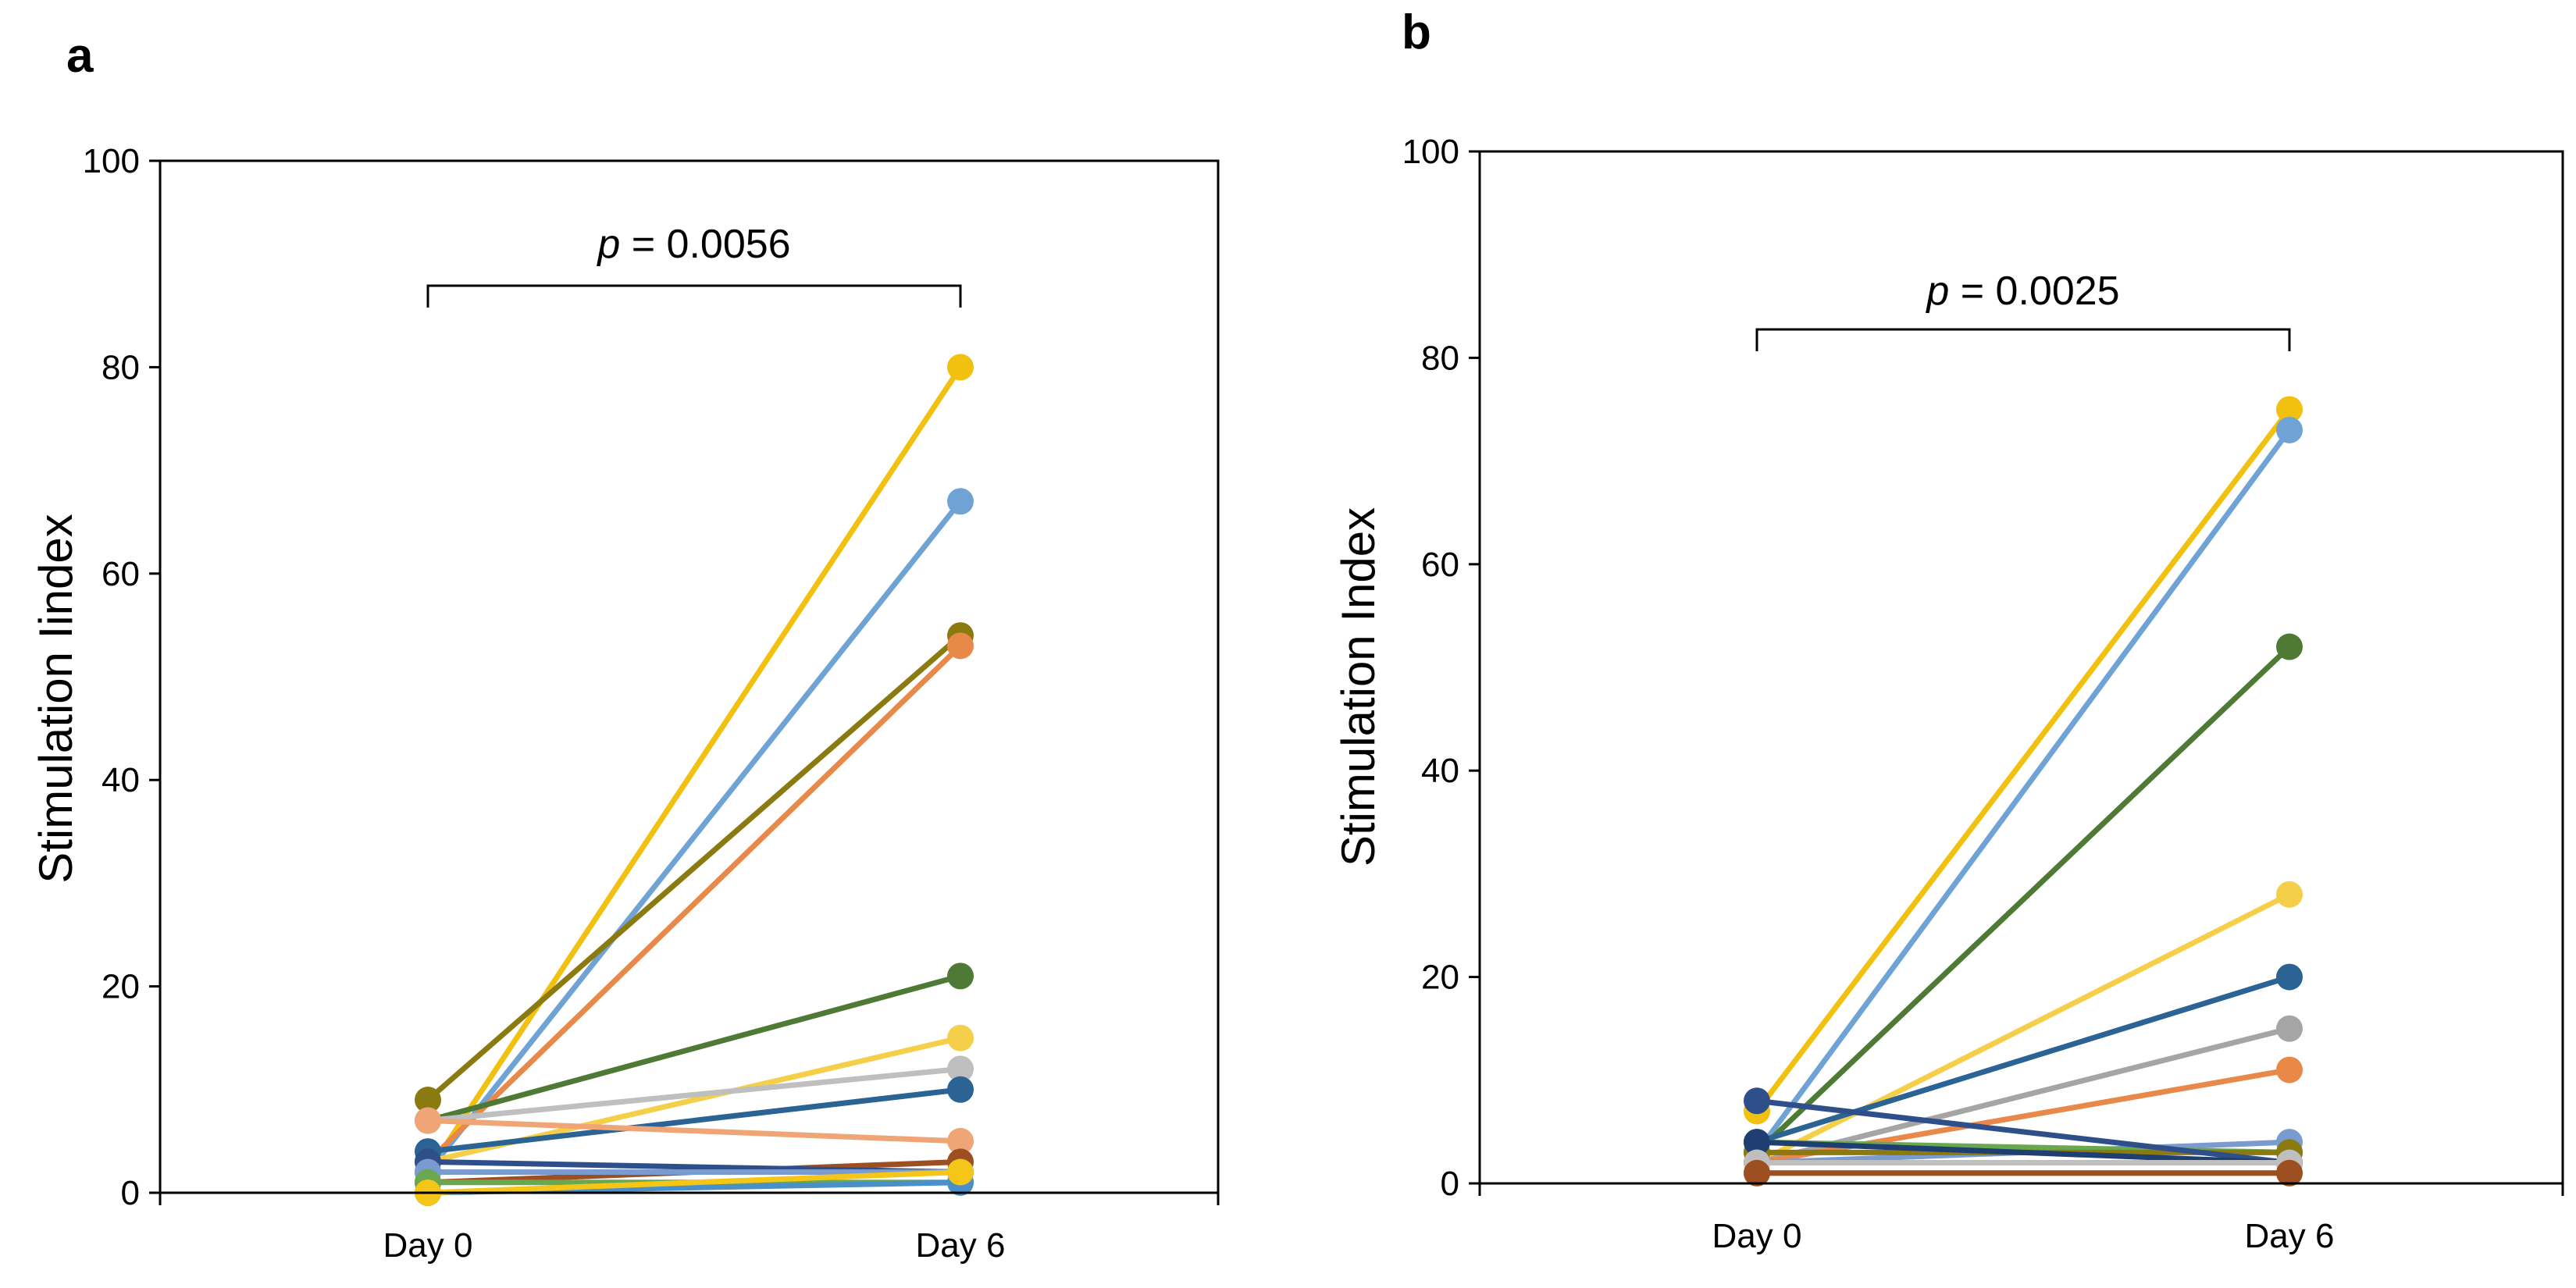 The image size is (2576, 1288). Describe the element at coordinates (121, 677) in the screenshot. I see `y-ticks-a: 0 20 40 60 80 100` at that location.